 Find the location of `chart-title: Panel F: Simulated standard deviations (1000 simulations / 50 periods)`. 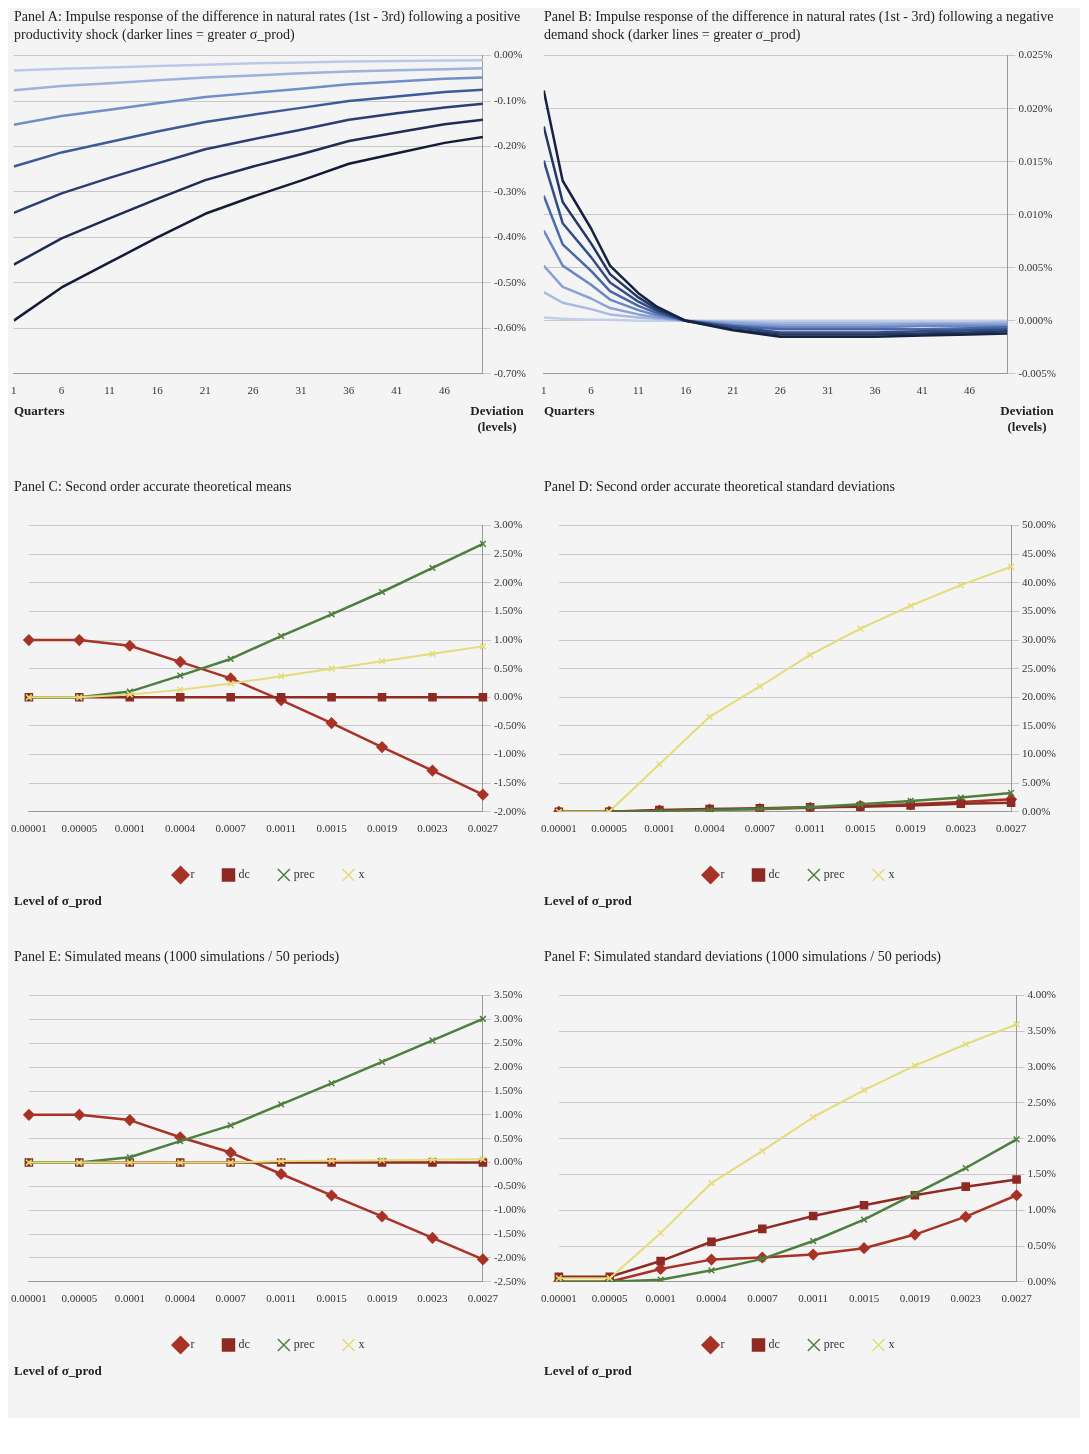

chart-title: Panel F: Simulated standard deviations (1000 simulations / 50 periods) is located at coordinates (742, 957).